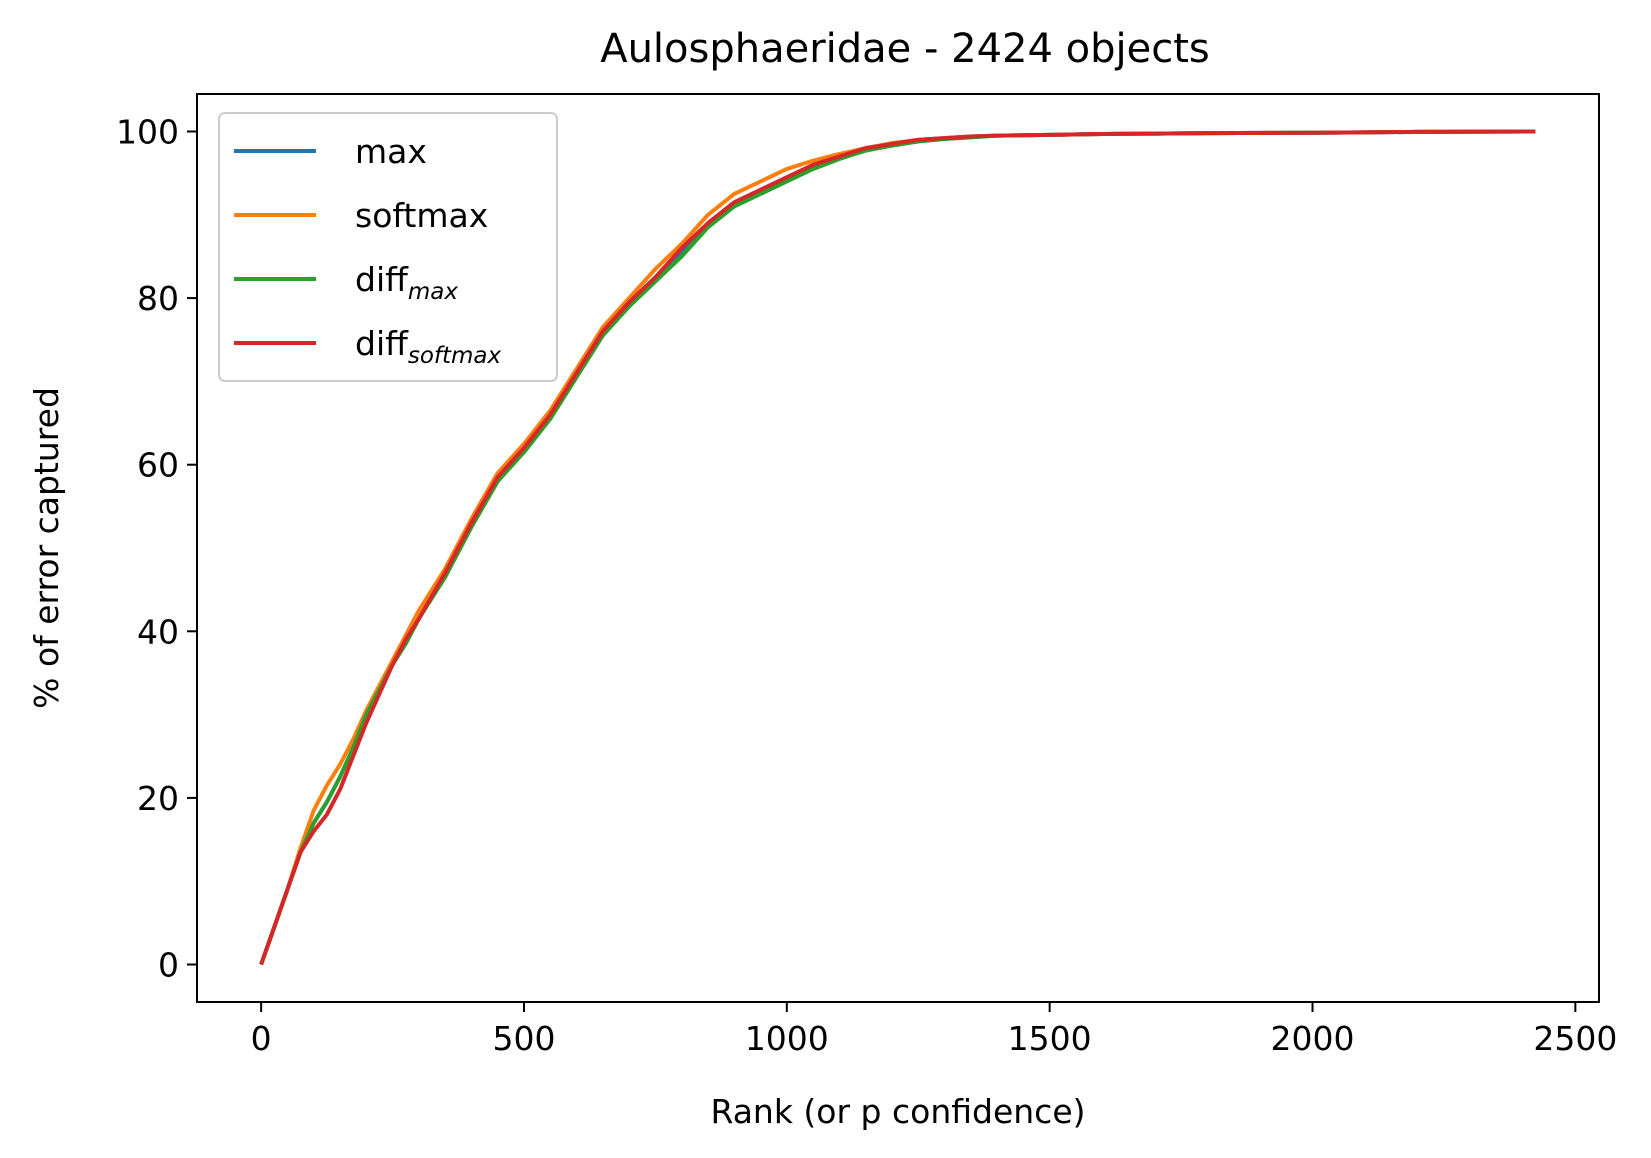  Describe the element at coordinates (523, 1038) in the screenshot. I see `x-tick-label: 500` at that location.